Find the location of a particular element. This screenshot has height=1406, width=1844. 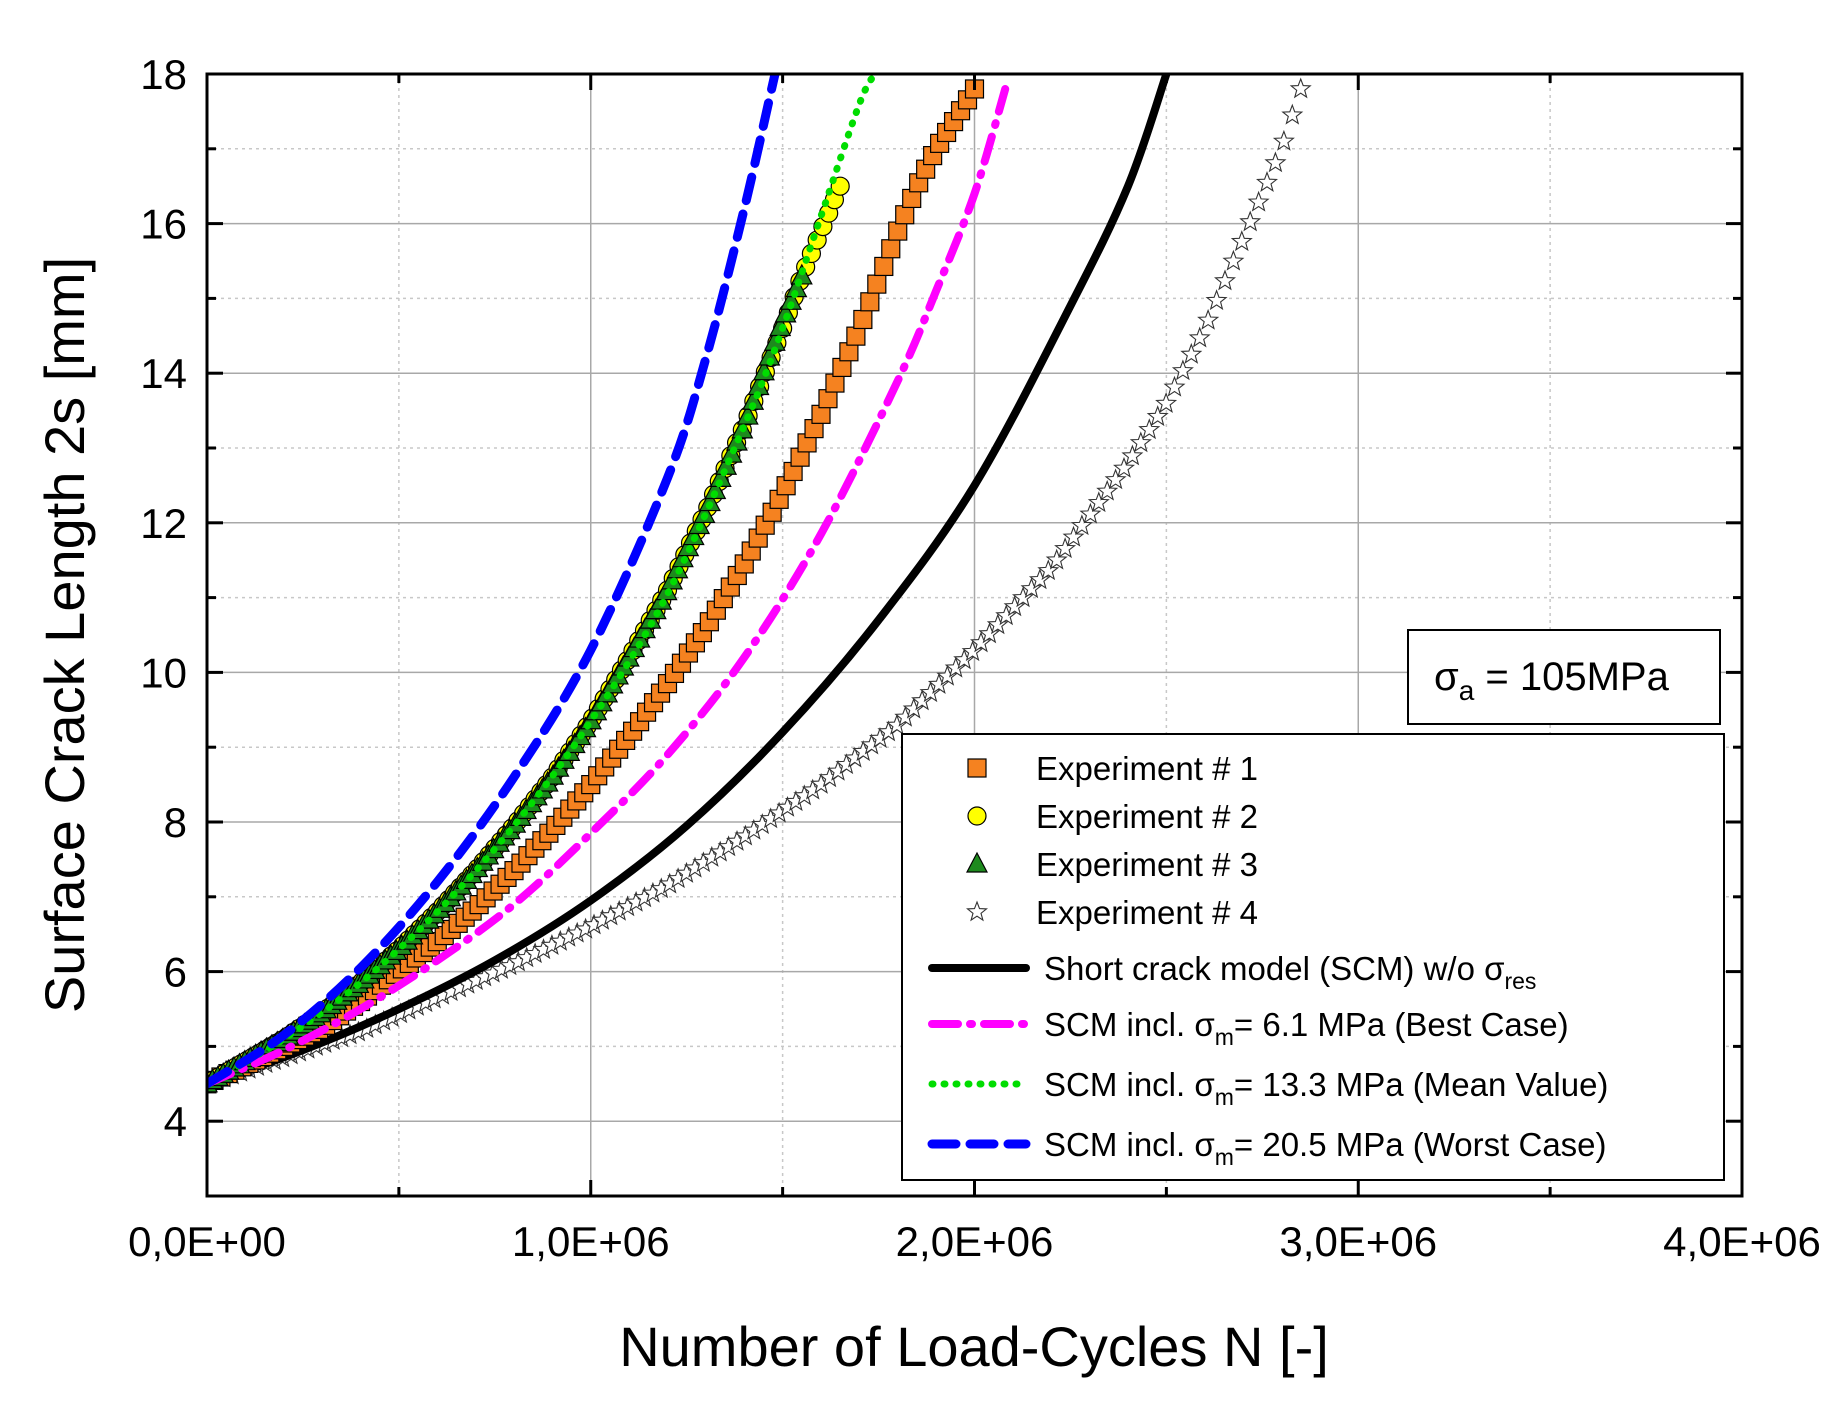

x-tick-label: 4,0E+06 is located at coordinates (1742, 1241).